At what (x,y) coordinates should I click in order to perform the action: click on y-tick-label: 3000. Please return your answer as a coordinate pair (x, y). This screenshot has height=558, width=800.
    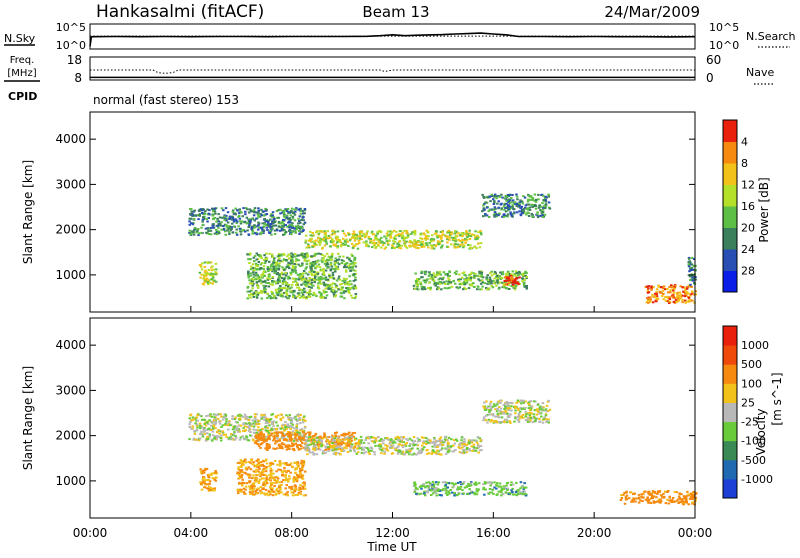
    Looking at the image, I should click on (70, 184).